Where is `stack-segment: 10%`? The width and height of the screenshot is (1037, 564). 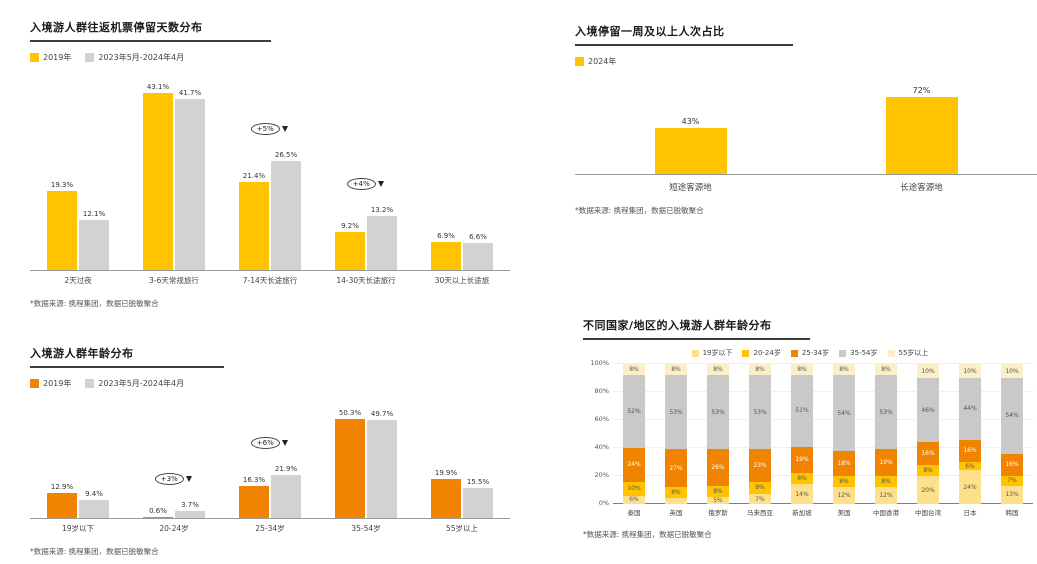 stack-segment: 10% is located at coordinates (1012, 371).